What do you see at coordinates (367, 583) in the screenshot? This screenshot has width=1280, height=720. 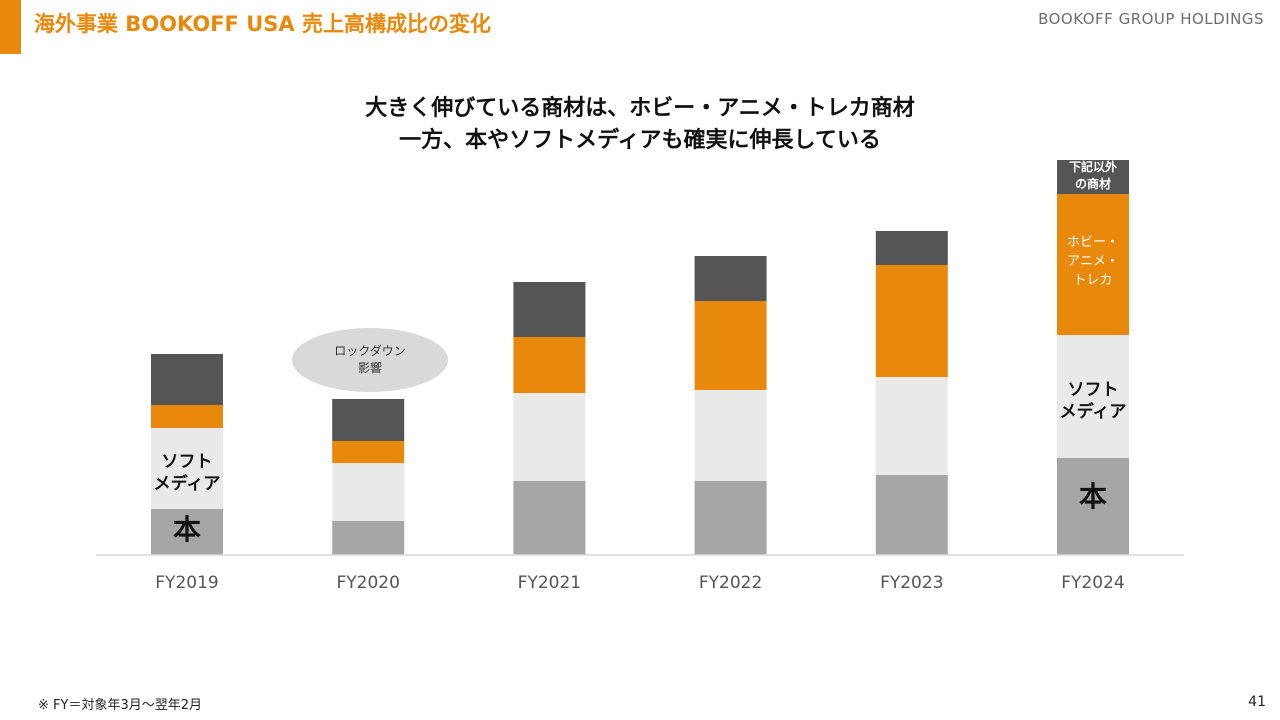 I see `x-tick-label-fy2020: FY2020` at bounding box center [367, 583].